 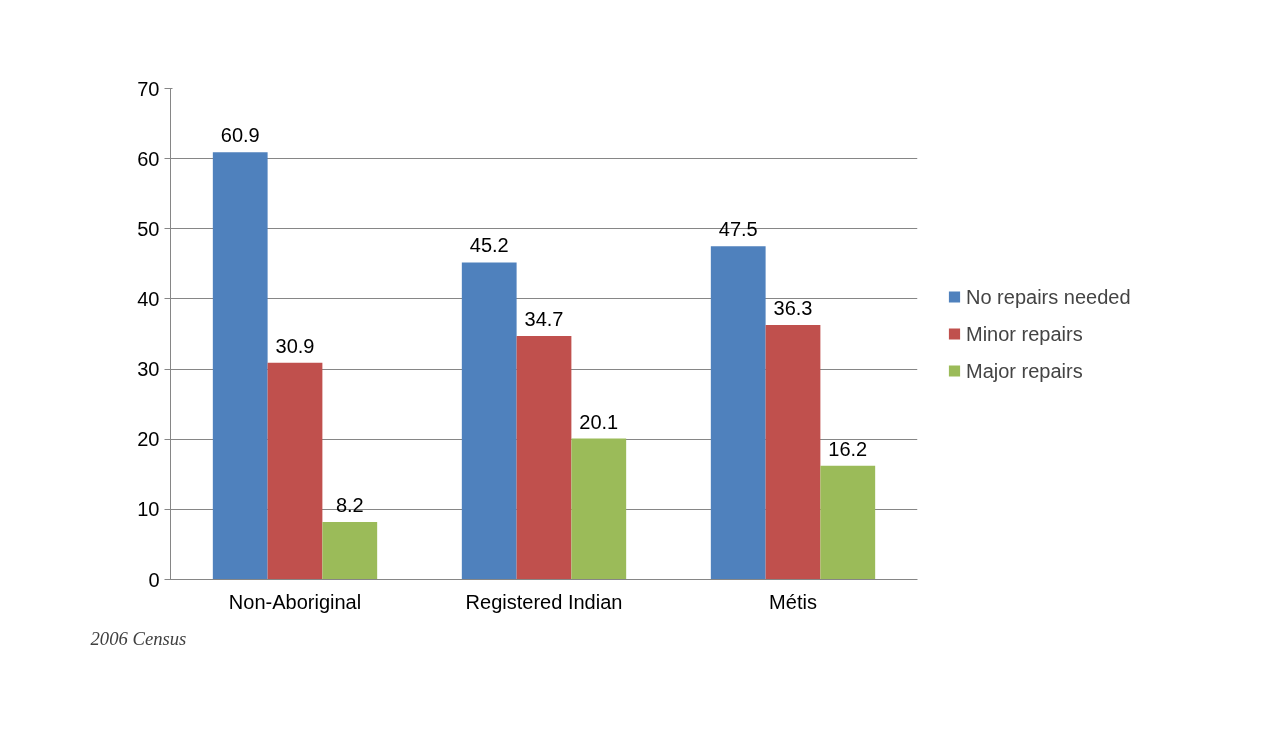 I want to click on legend-label: Major repairs, so click(x=1024, y=370).